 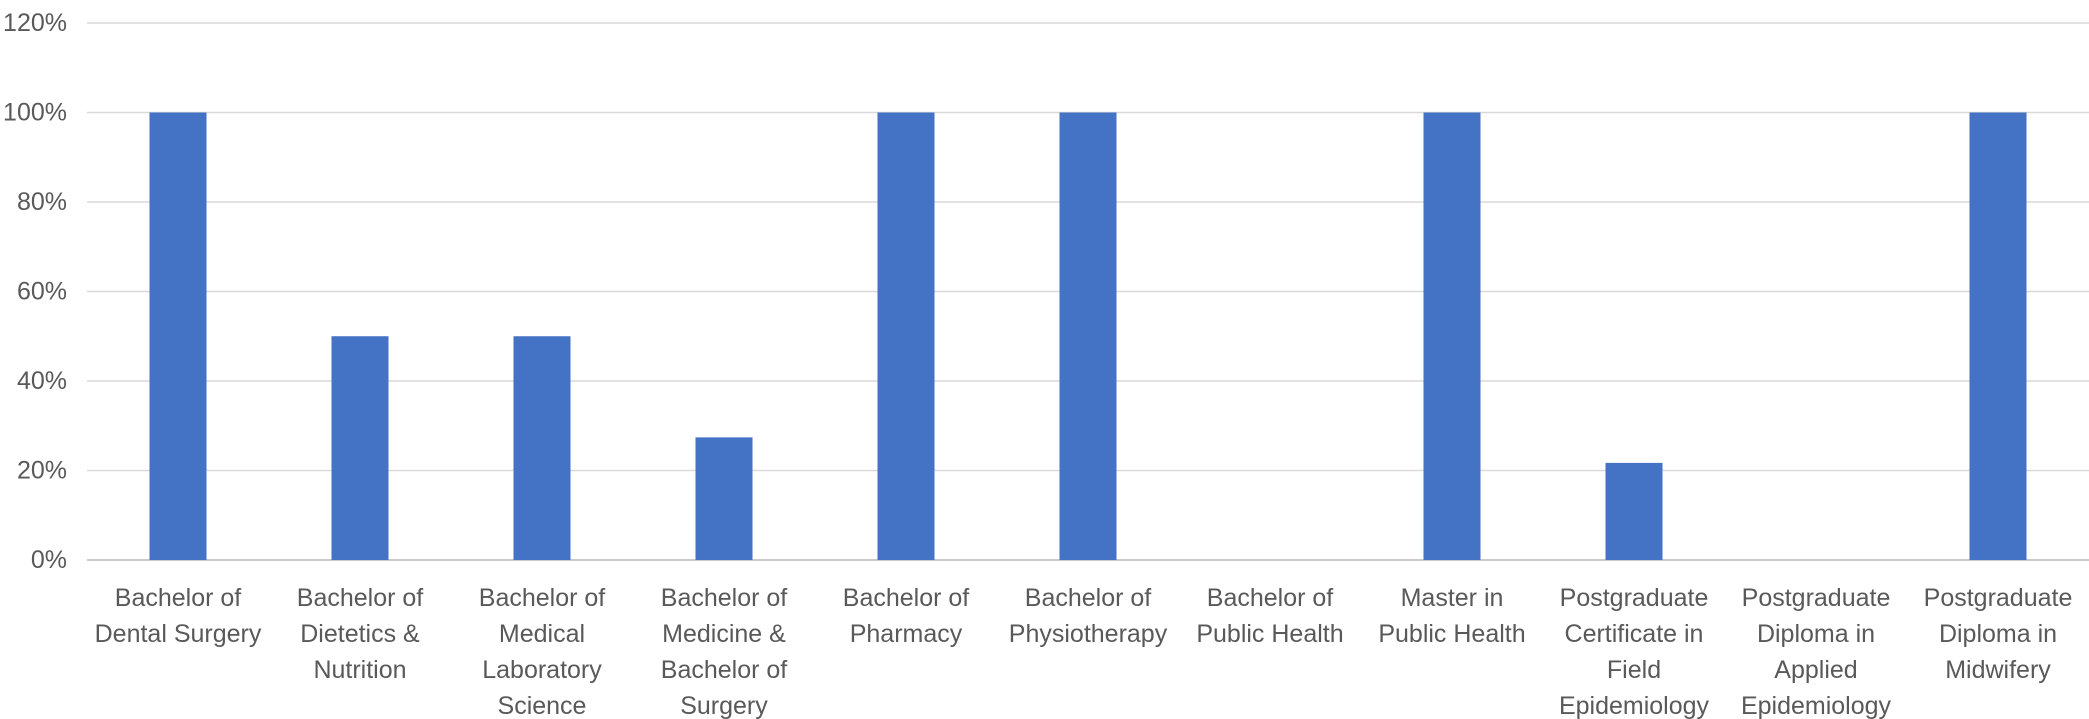 I want to click on x-tick-label: Bachelor of Public Health, so click(x=1269, y=616).